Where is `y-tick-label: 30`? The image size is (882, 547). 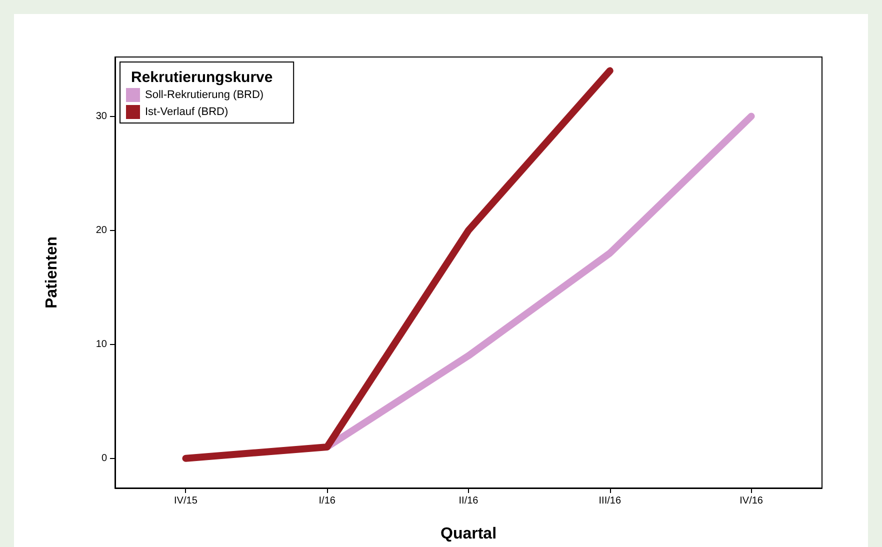
y-tick-label: 30 is located at coordinates (102, 116).